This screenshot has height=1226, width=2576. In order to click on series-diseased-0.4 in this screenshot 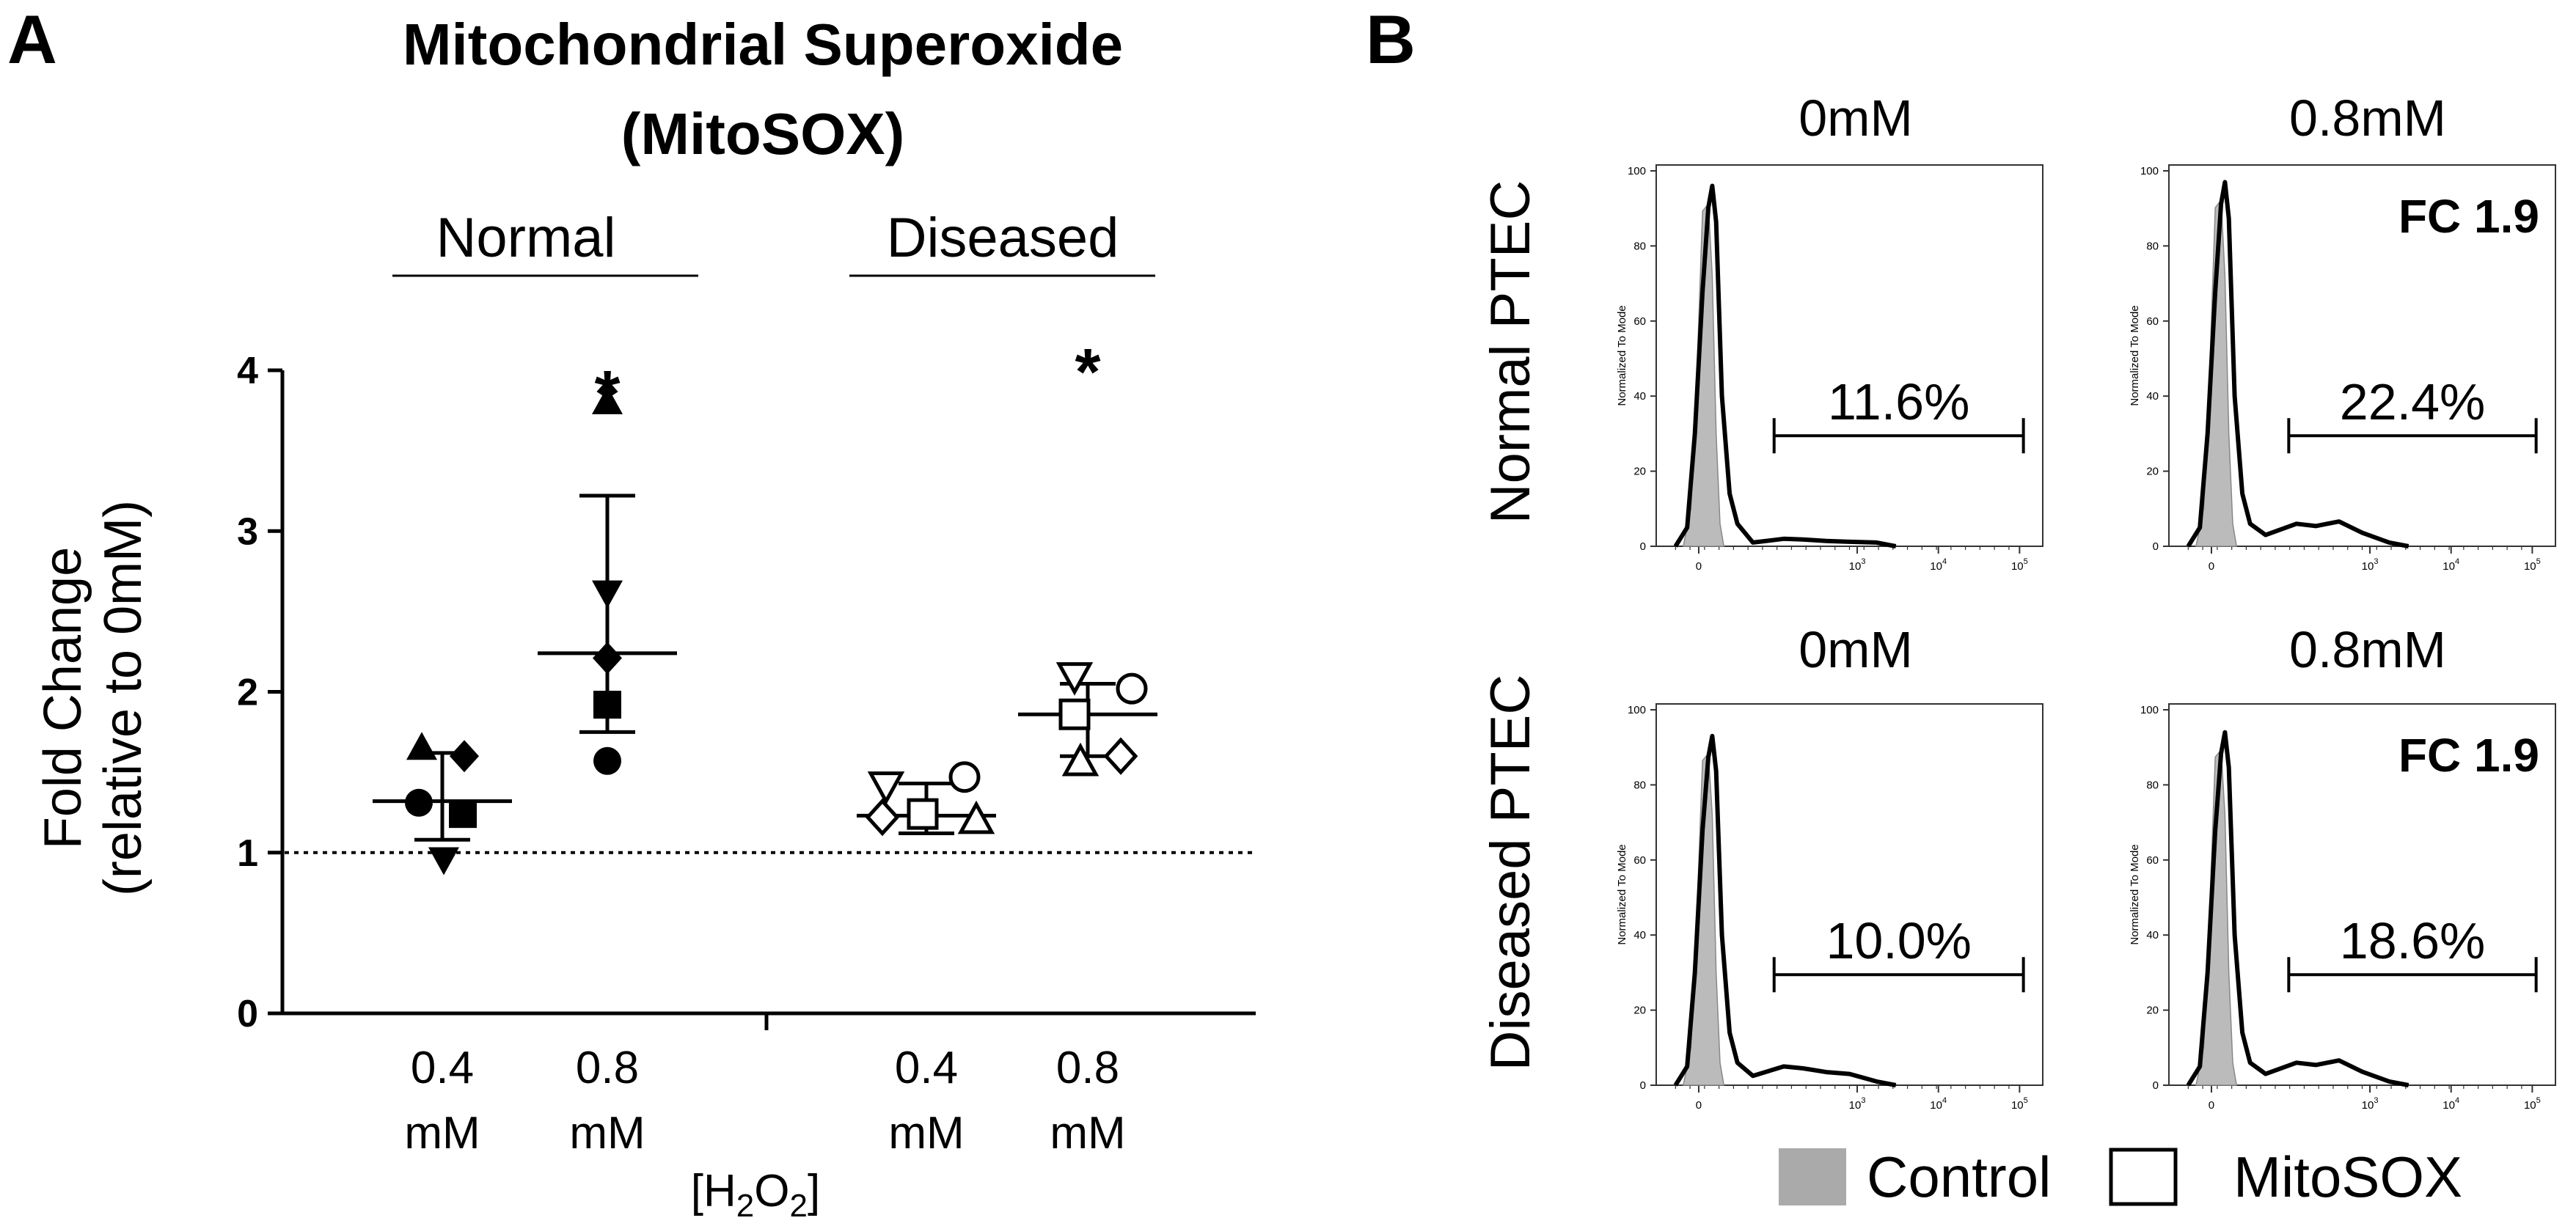, I will do `click(926, 799)`.